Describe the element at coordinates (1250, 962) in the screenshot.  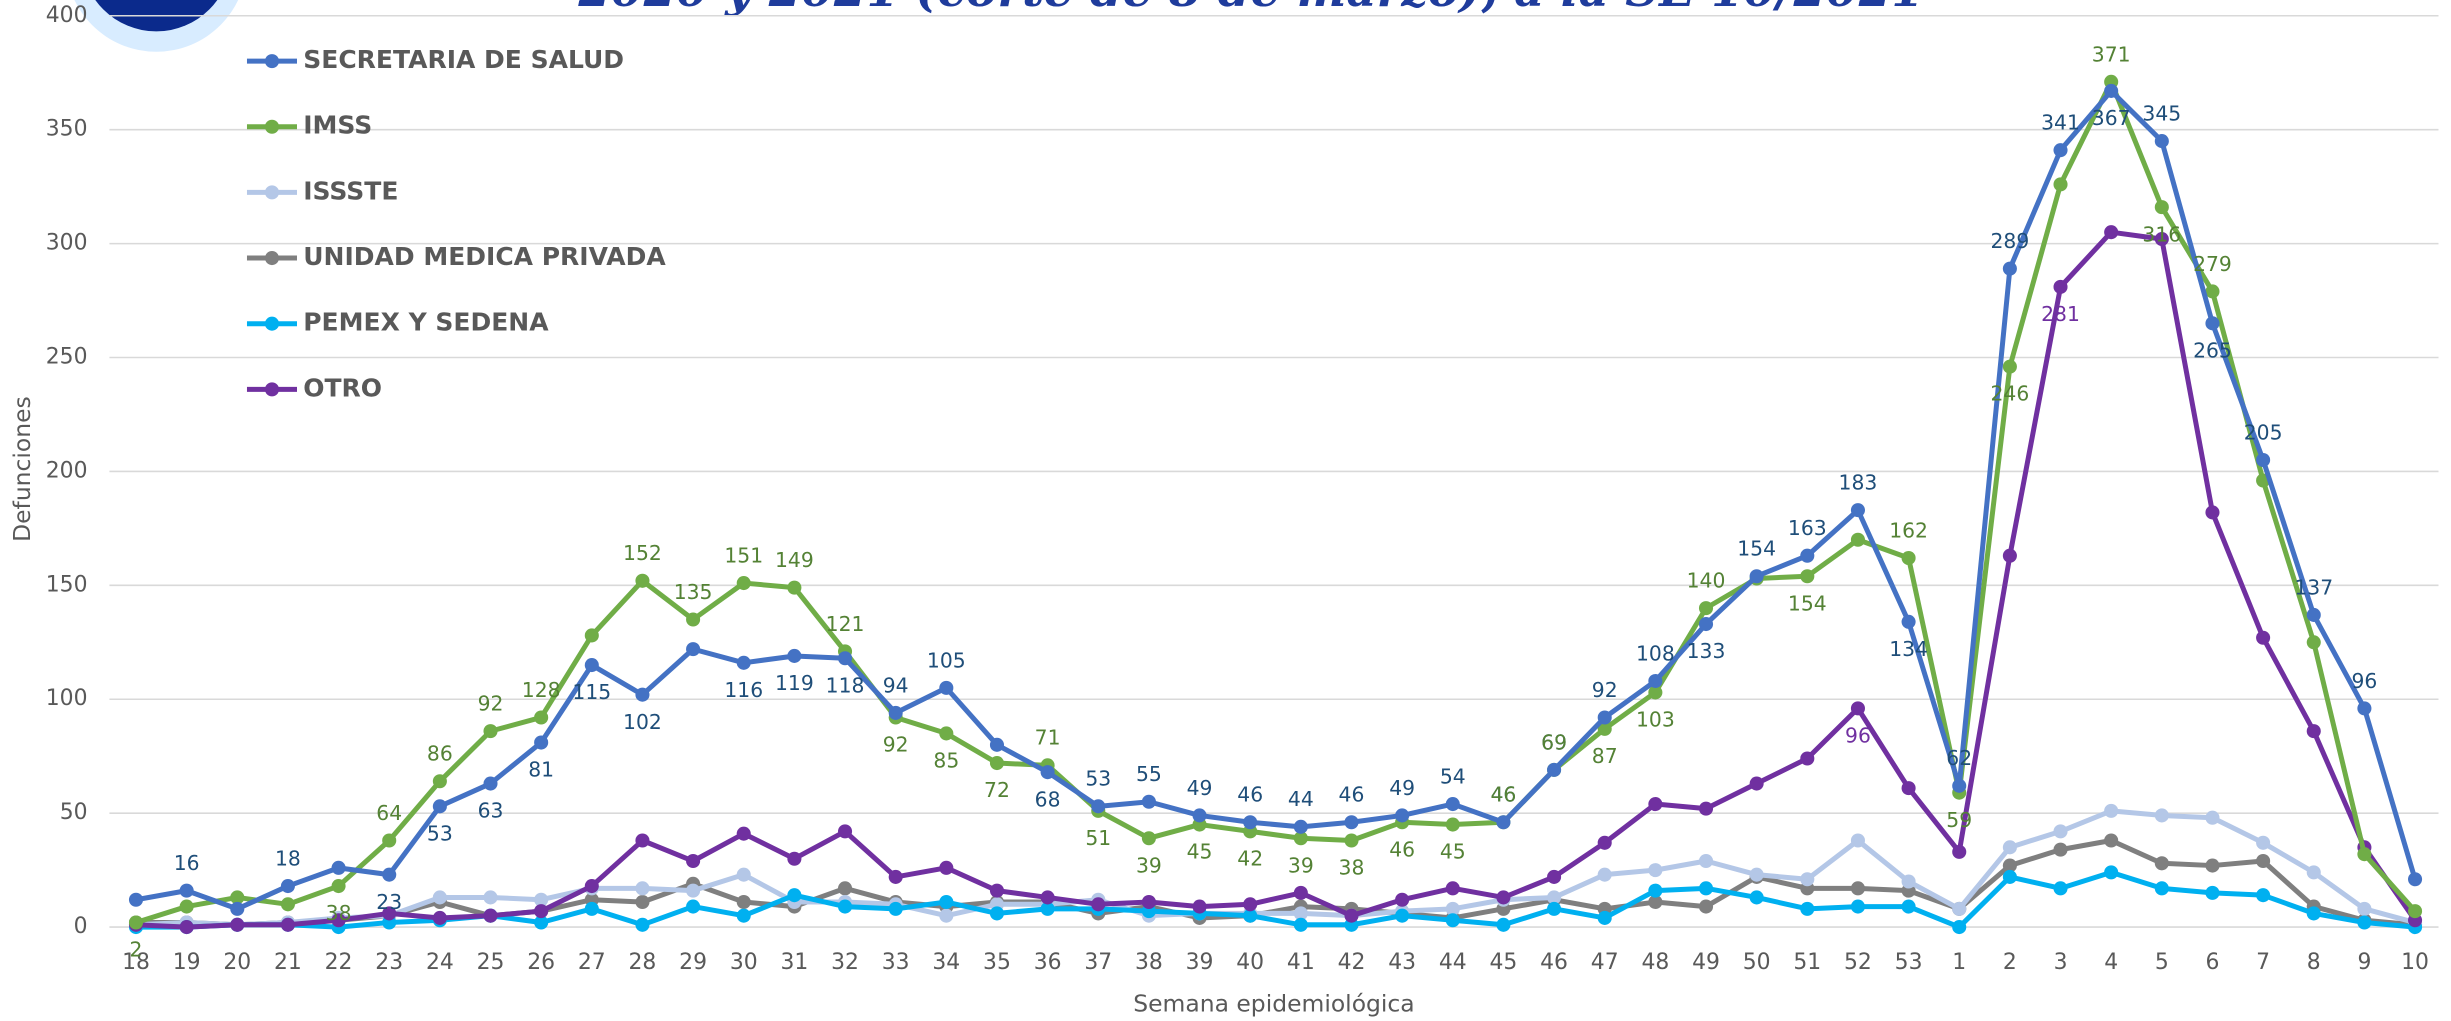
I see `x-tick-label: 40` at that location.